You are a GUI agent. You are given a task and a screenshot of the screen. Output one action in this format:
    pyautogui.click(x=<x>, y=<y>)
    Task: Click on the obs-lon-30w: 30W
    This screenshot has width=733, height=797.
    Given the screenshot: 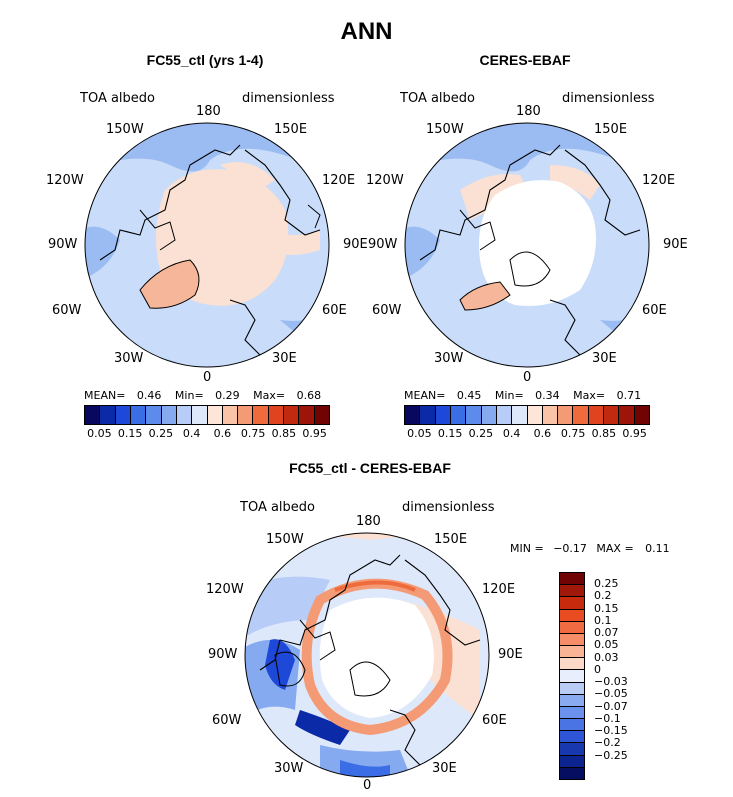 What is the action you would take?
    pyautogui.click(x=449, y=358)
    